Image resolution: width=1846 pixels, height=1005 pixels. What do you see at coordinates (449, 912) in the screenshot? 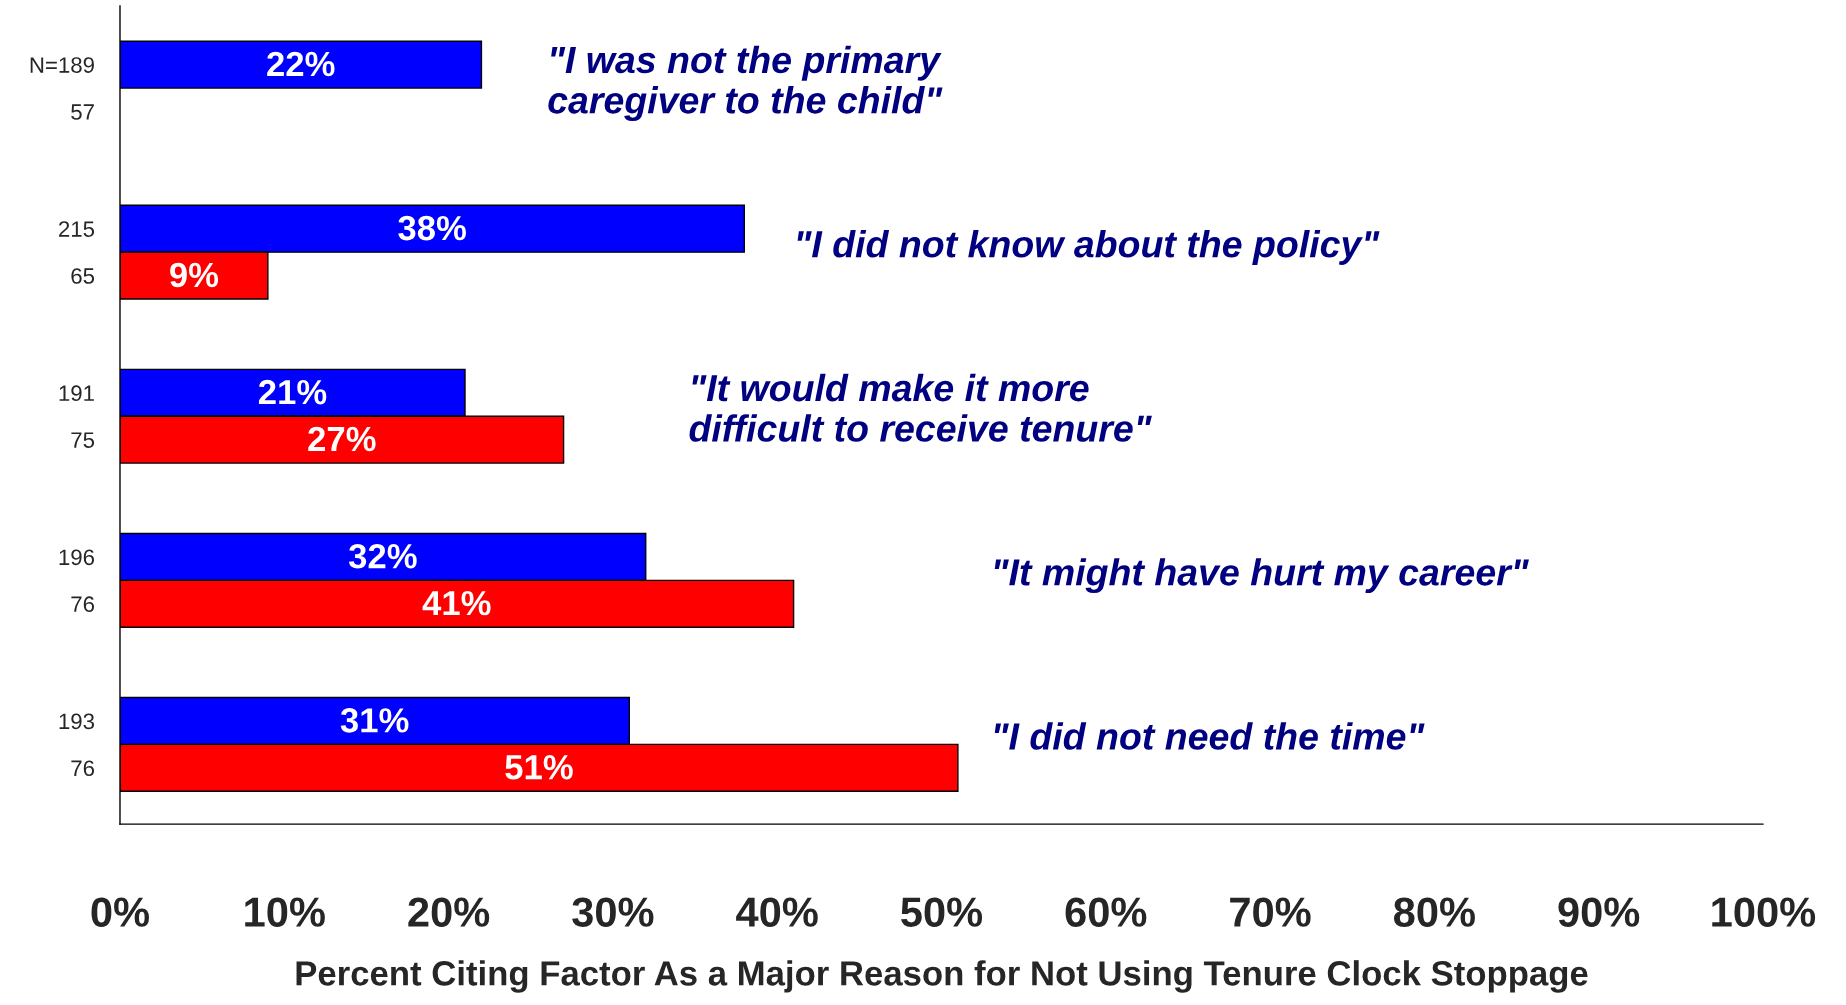
I see `x-tick-label: 20%` at bounding box center [449, 912].